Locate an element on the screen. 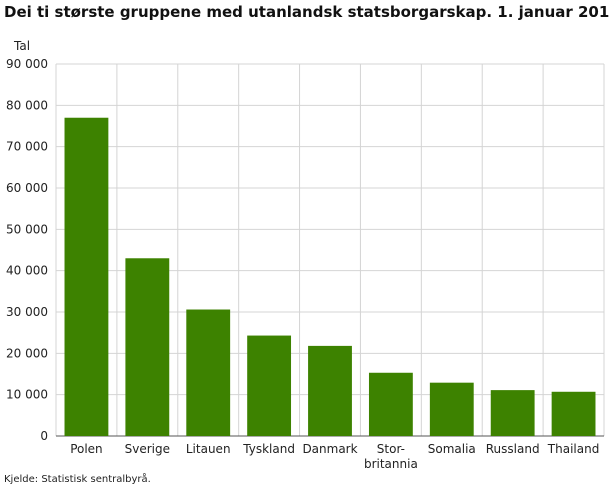  x-category-label: Thailand is located at coordinates (573, 449).